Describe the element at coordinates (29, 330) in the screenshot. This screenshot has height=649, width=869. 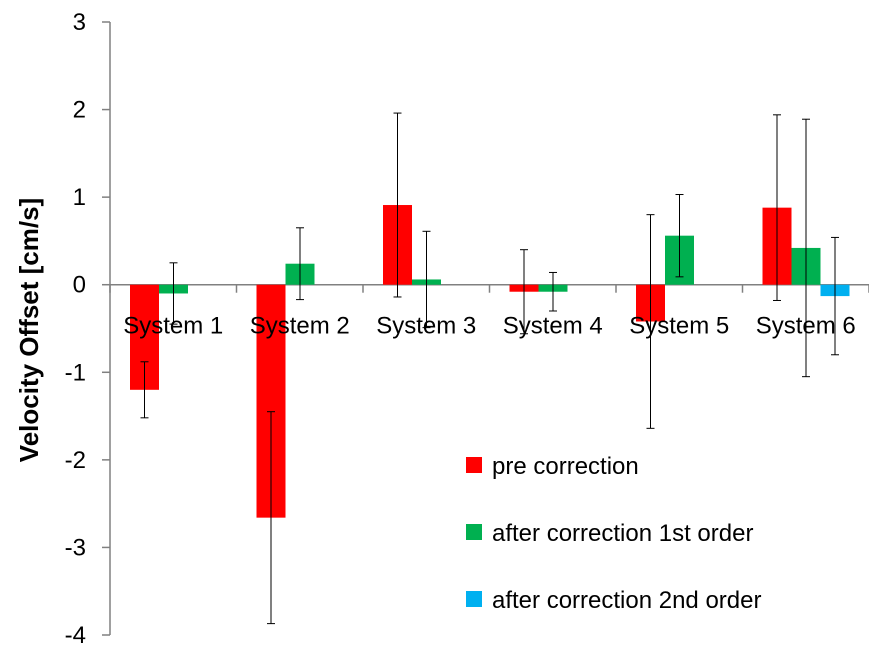
I see `y-axis-label: Velocity Offset [cm/s]` at that location.